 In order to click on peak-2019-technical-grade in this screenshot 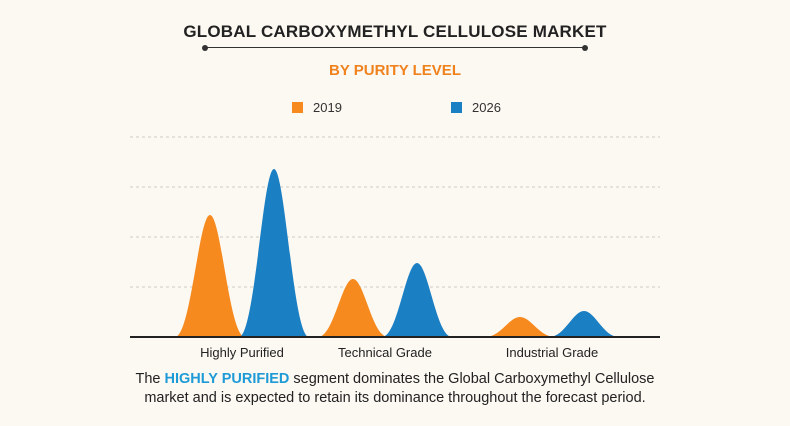, I will do `click(353, 308)`.